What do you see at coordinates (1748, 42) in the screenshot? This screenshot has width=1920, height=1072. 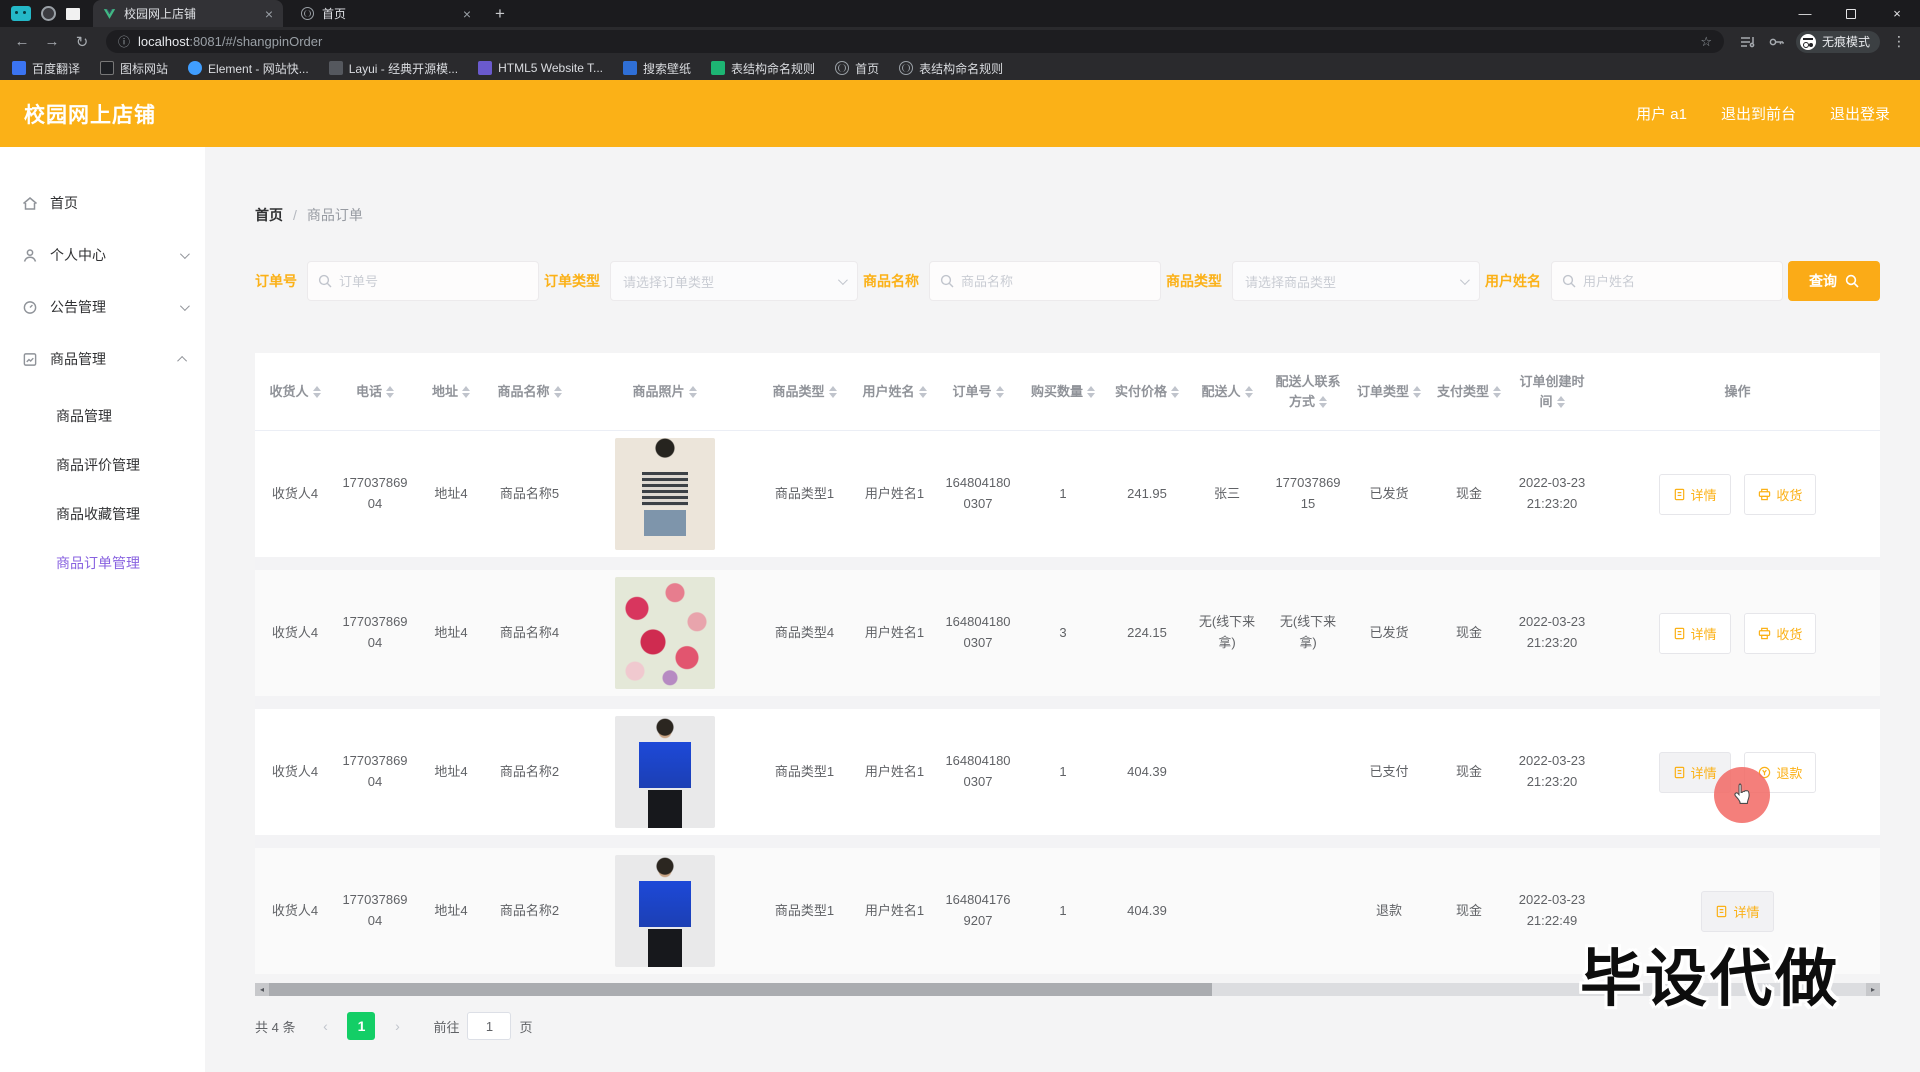 I see `reading-list-icon` at bounding box center [1748, 42].